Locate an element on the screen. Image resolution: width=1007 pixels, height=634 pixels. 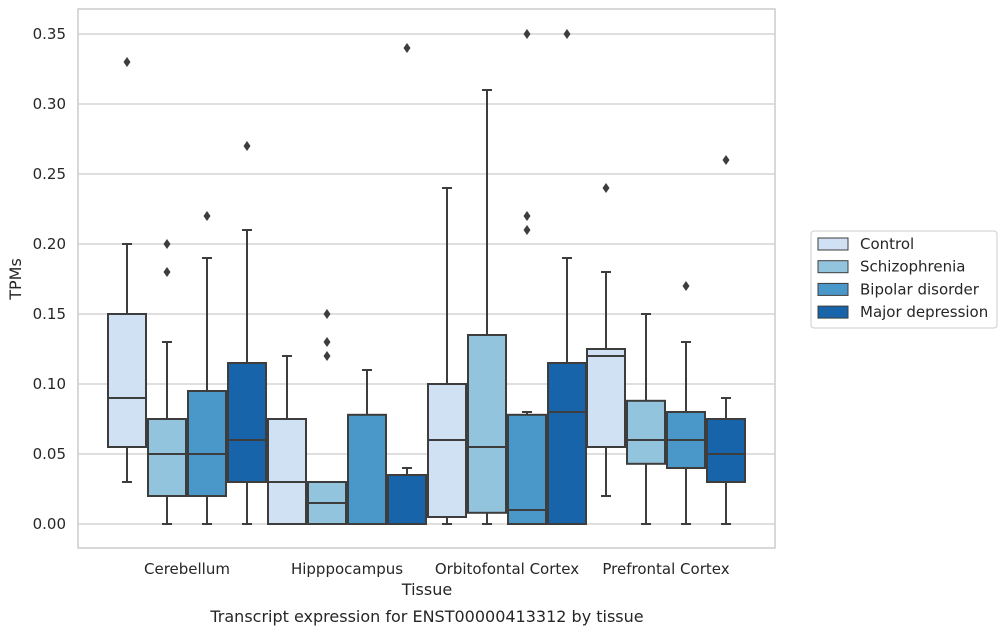
legend-label: Control is located at coordinates (887, 244).